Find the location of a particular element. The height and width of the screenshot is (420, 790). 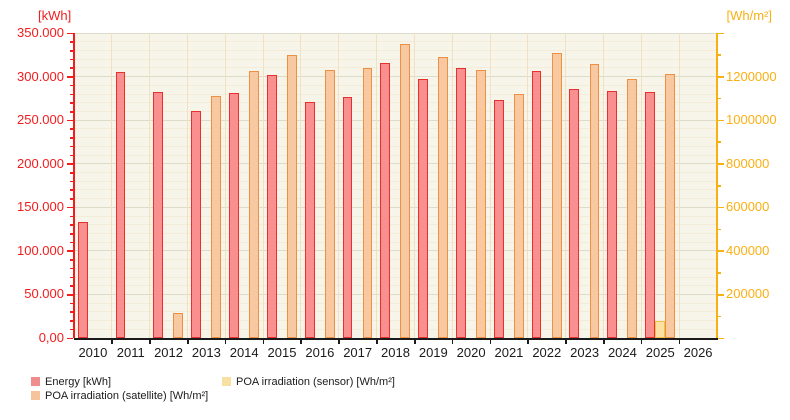

bar-satellite-2018 is located at coordinates (405, 190).